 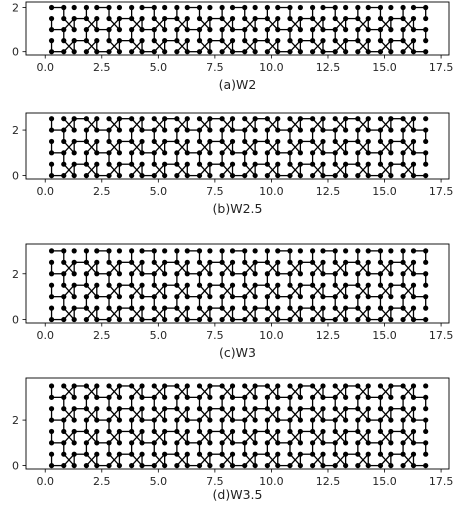 What do you see at coordinates (271, 191) in the screenshot?
I see `x-tick-label: 10.0` at bounding box center [271, 191].